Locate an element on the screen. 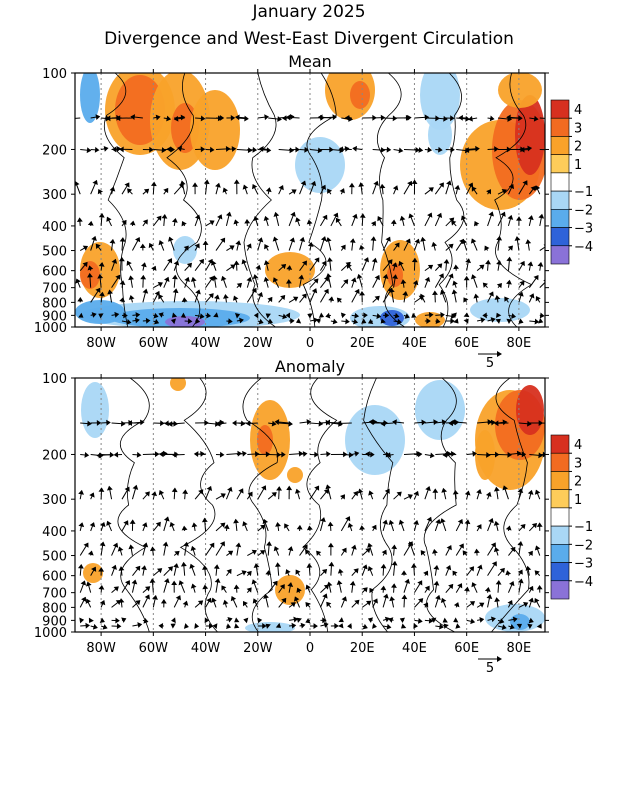 Image resolution: width=618 pixels, height=800 pixels. divergence-fill is located at coordinates (178, 384).